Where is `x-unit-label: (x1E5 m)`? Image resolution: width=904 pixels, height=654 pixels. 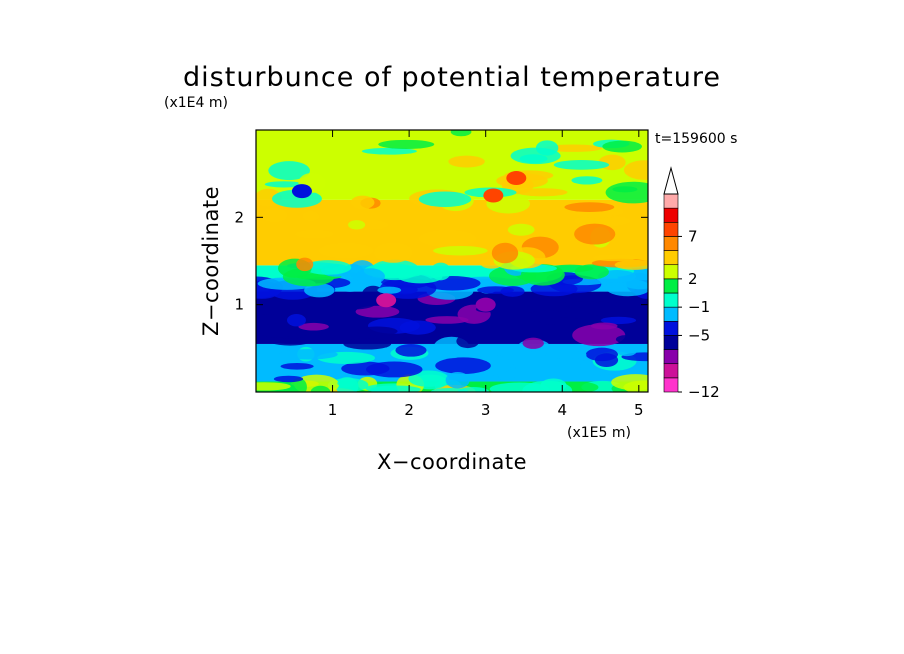 x-unit-label: (x1E5 m) is located at coordinates (599, 433).